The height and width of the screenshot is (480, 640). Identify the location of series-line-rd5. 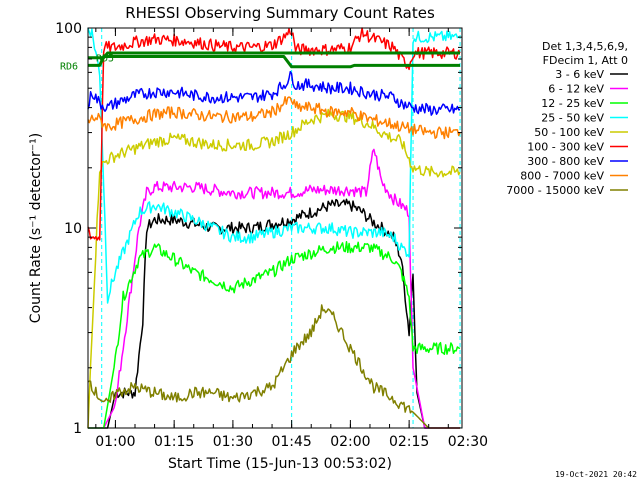
(274, 55).